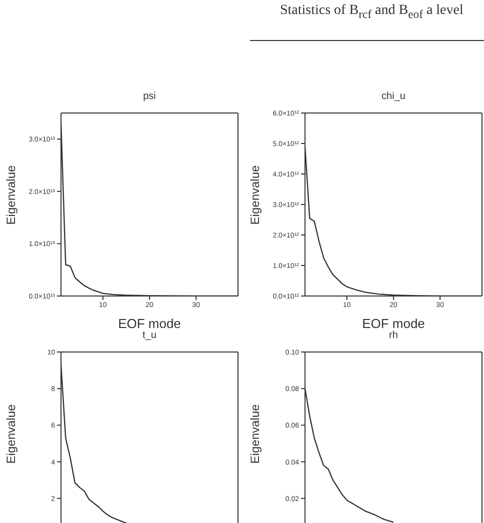 Image resolution: width=484 pixels, height=523 pixels. What do you see at coordinates (372, 12) in the screenshot?
I see `text: Statistics of B$_{rcf}$ and B$_{eof}$ a level` at bounding box center [372, 12].